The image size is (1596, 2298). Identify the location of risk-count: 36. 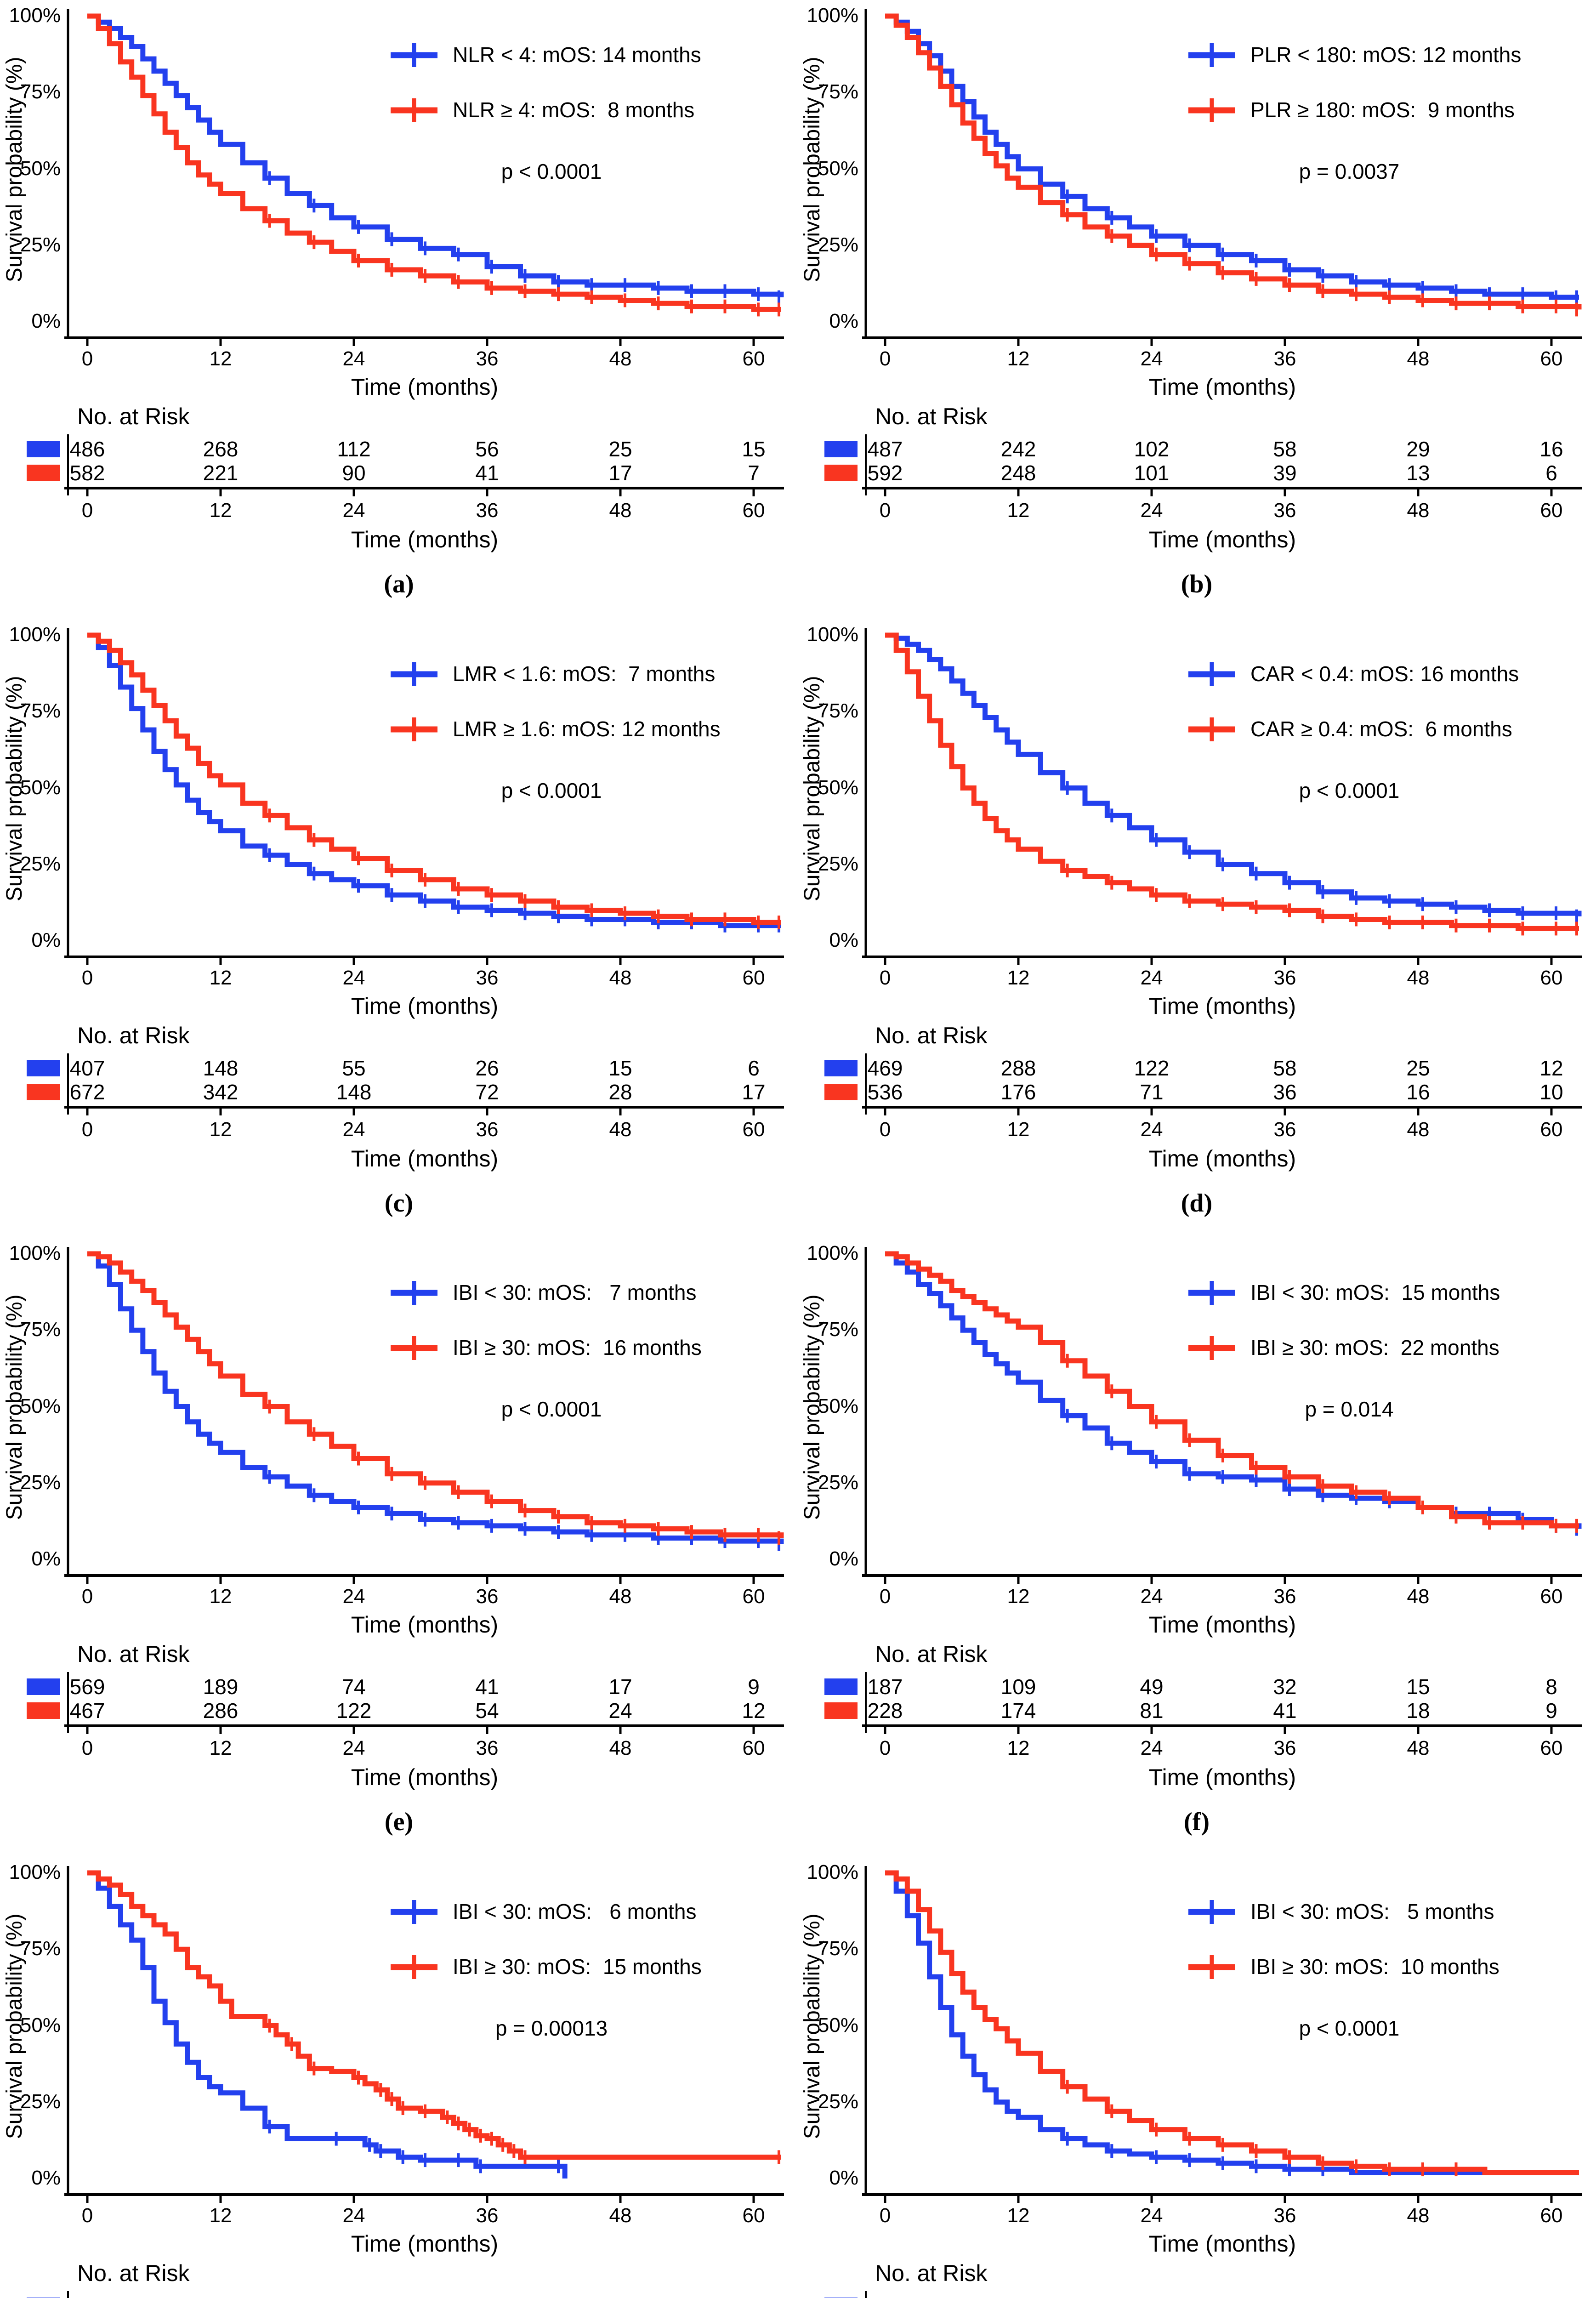
(1285, 1092).